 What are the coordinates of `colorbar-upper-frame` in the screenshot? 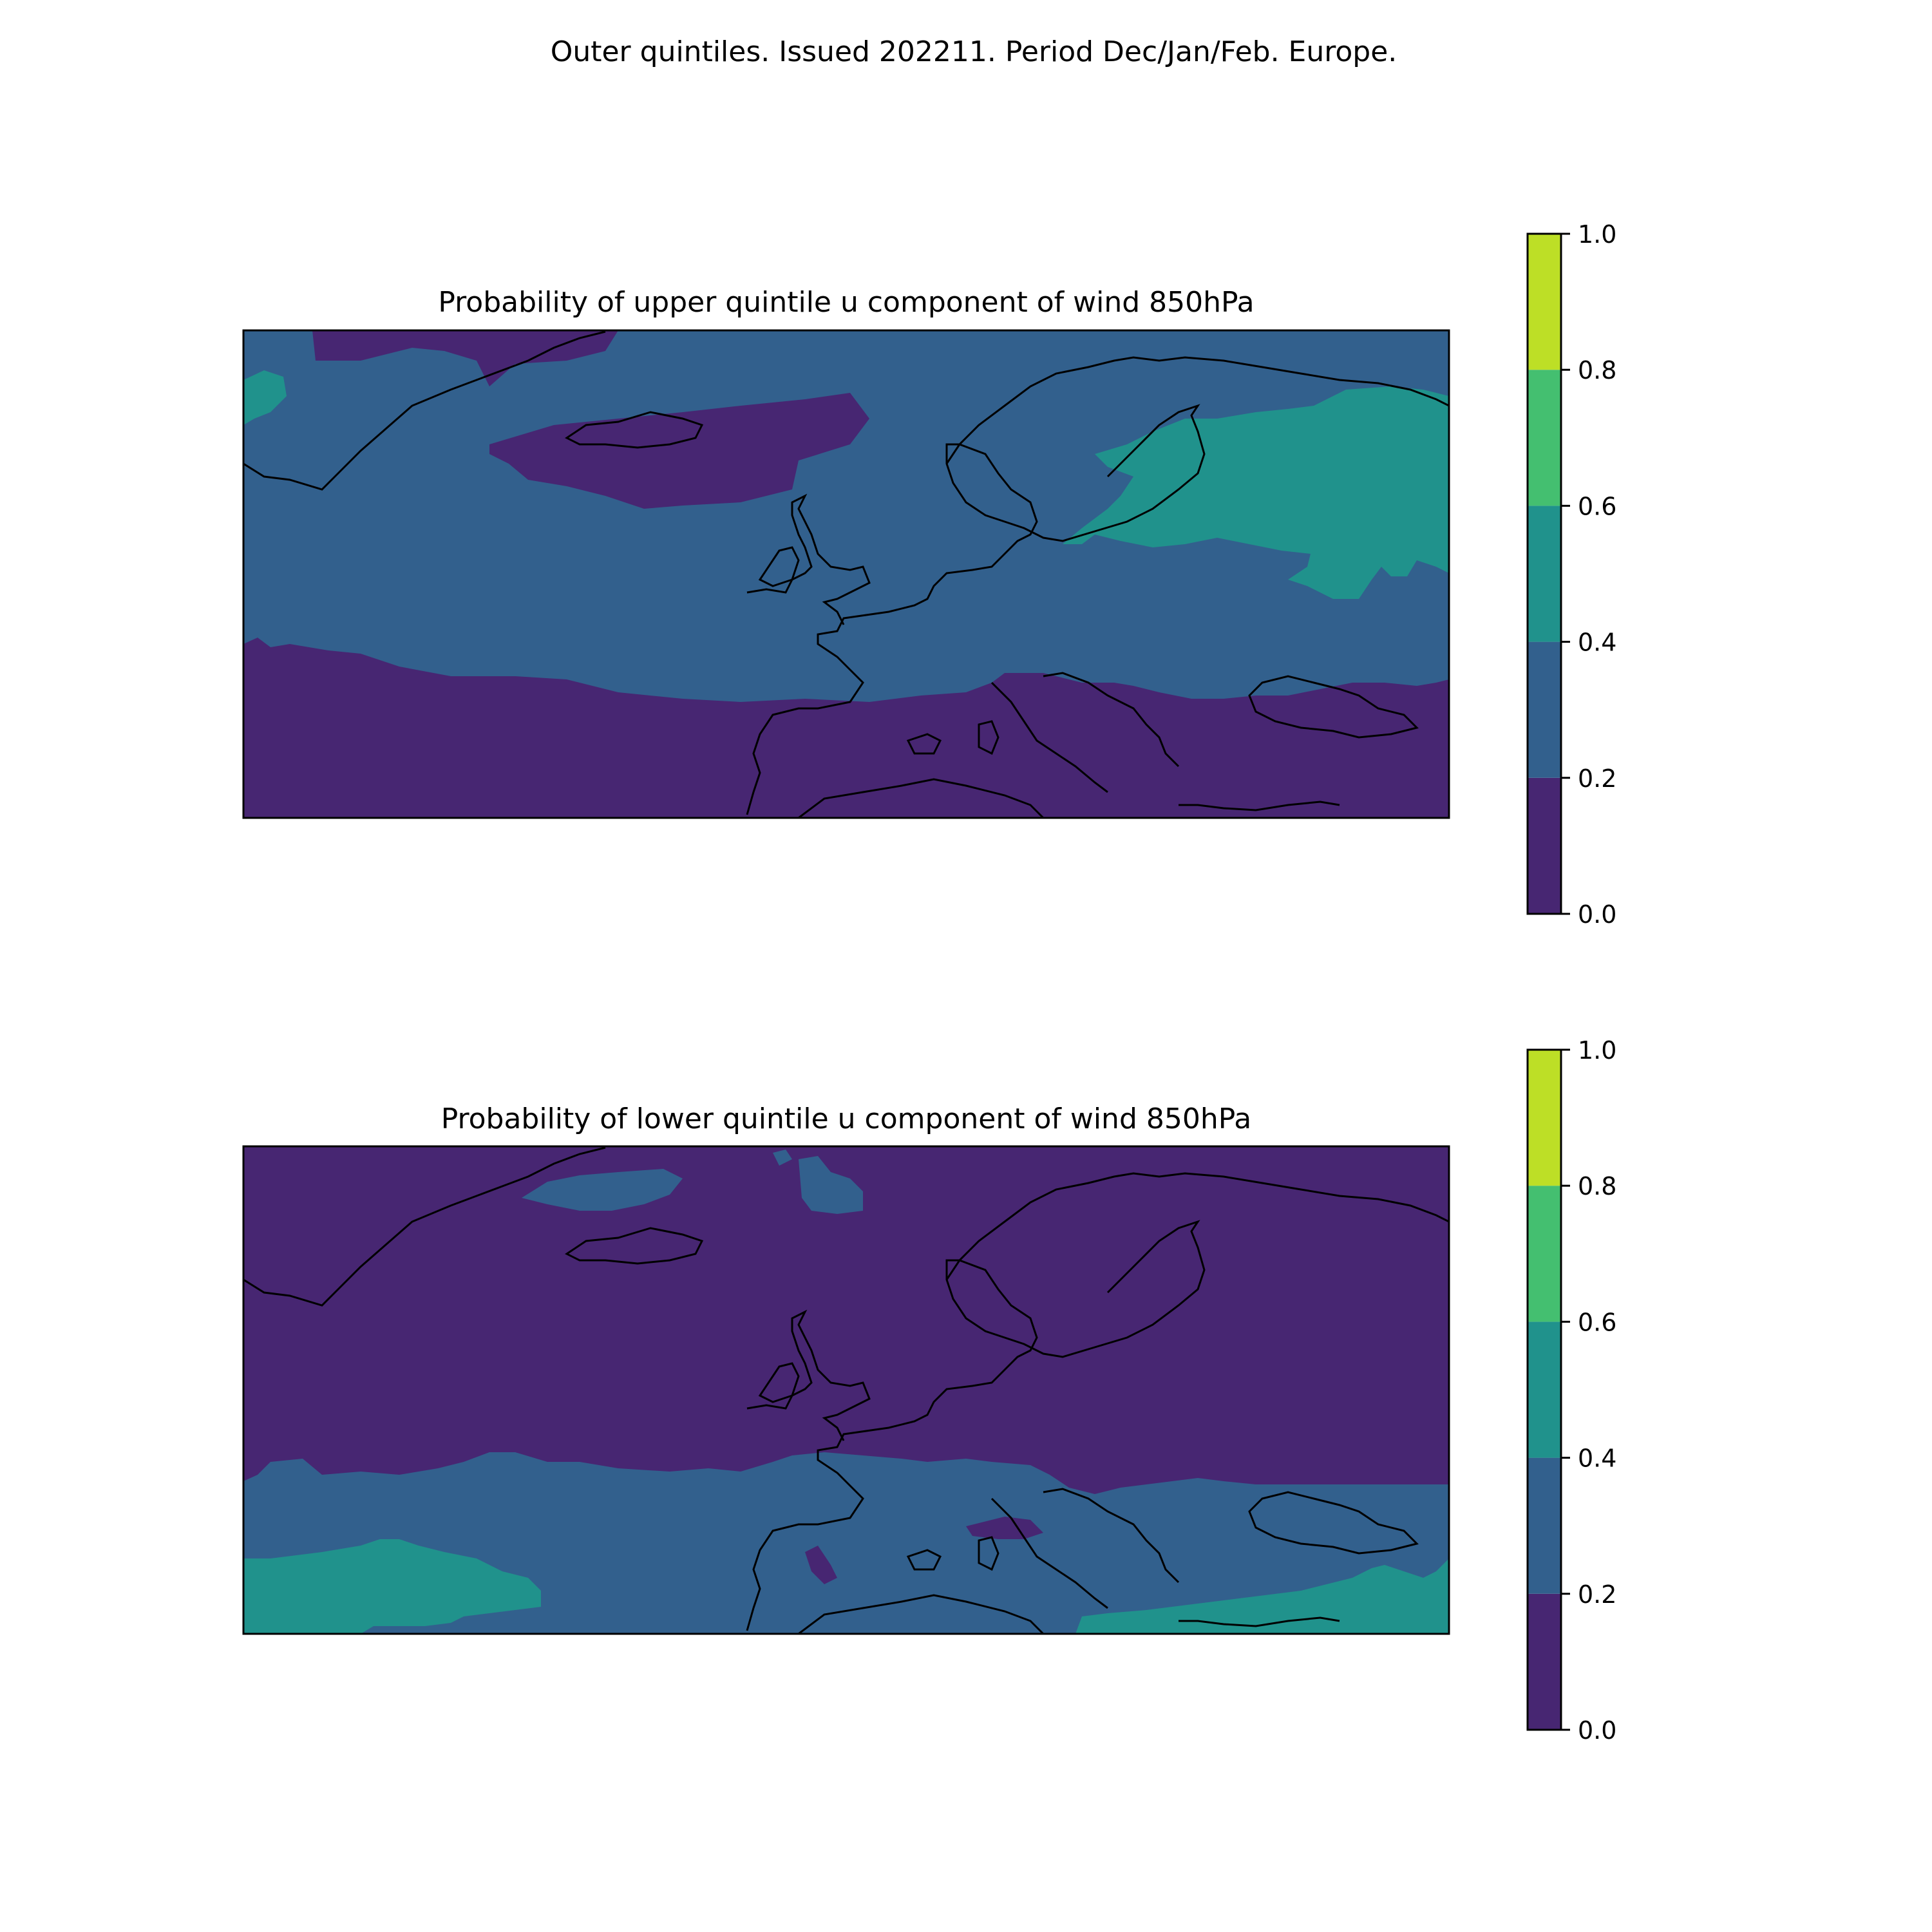 It's located at (1544, 573).